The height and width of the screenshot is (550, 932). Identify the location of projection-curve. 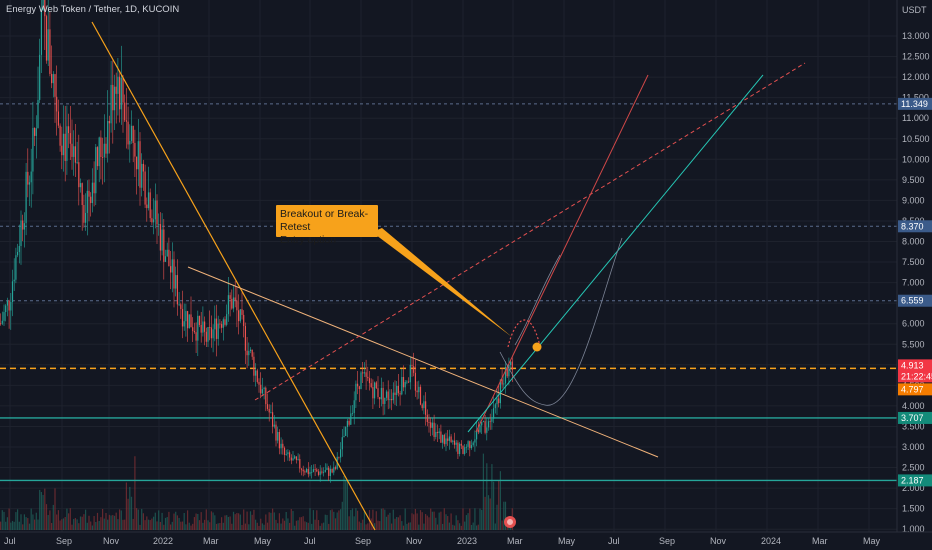
(561, 321).